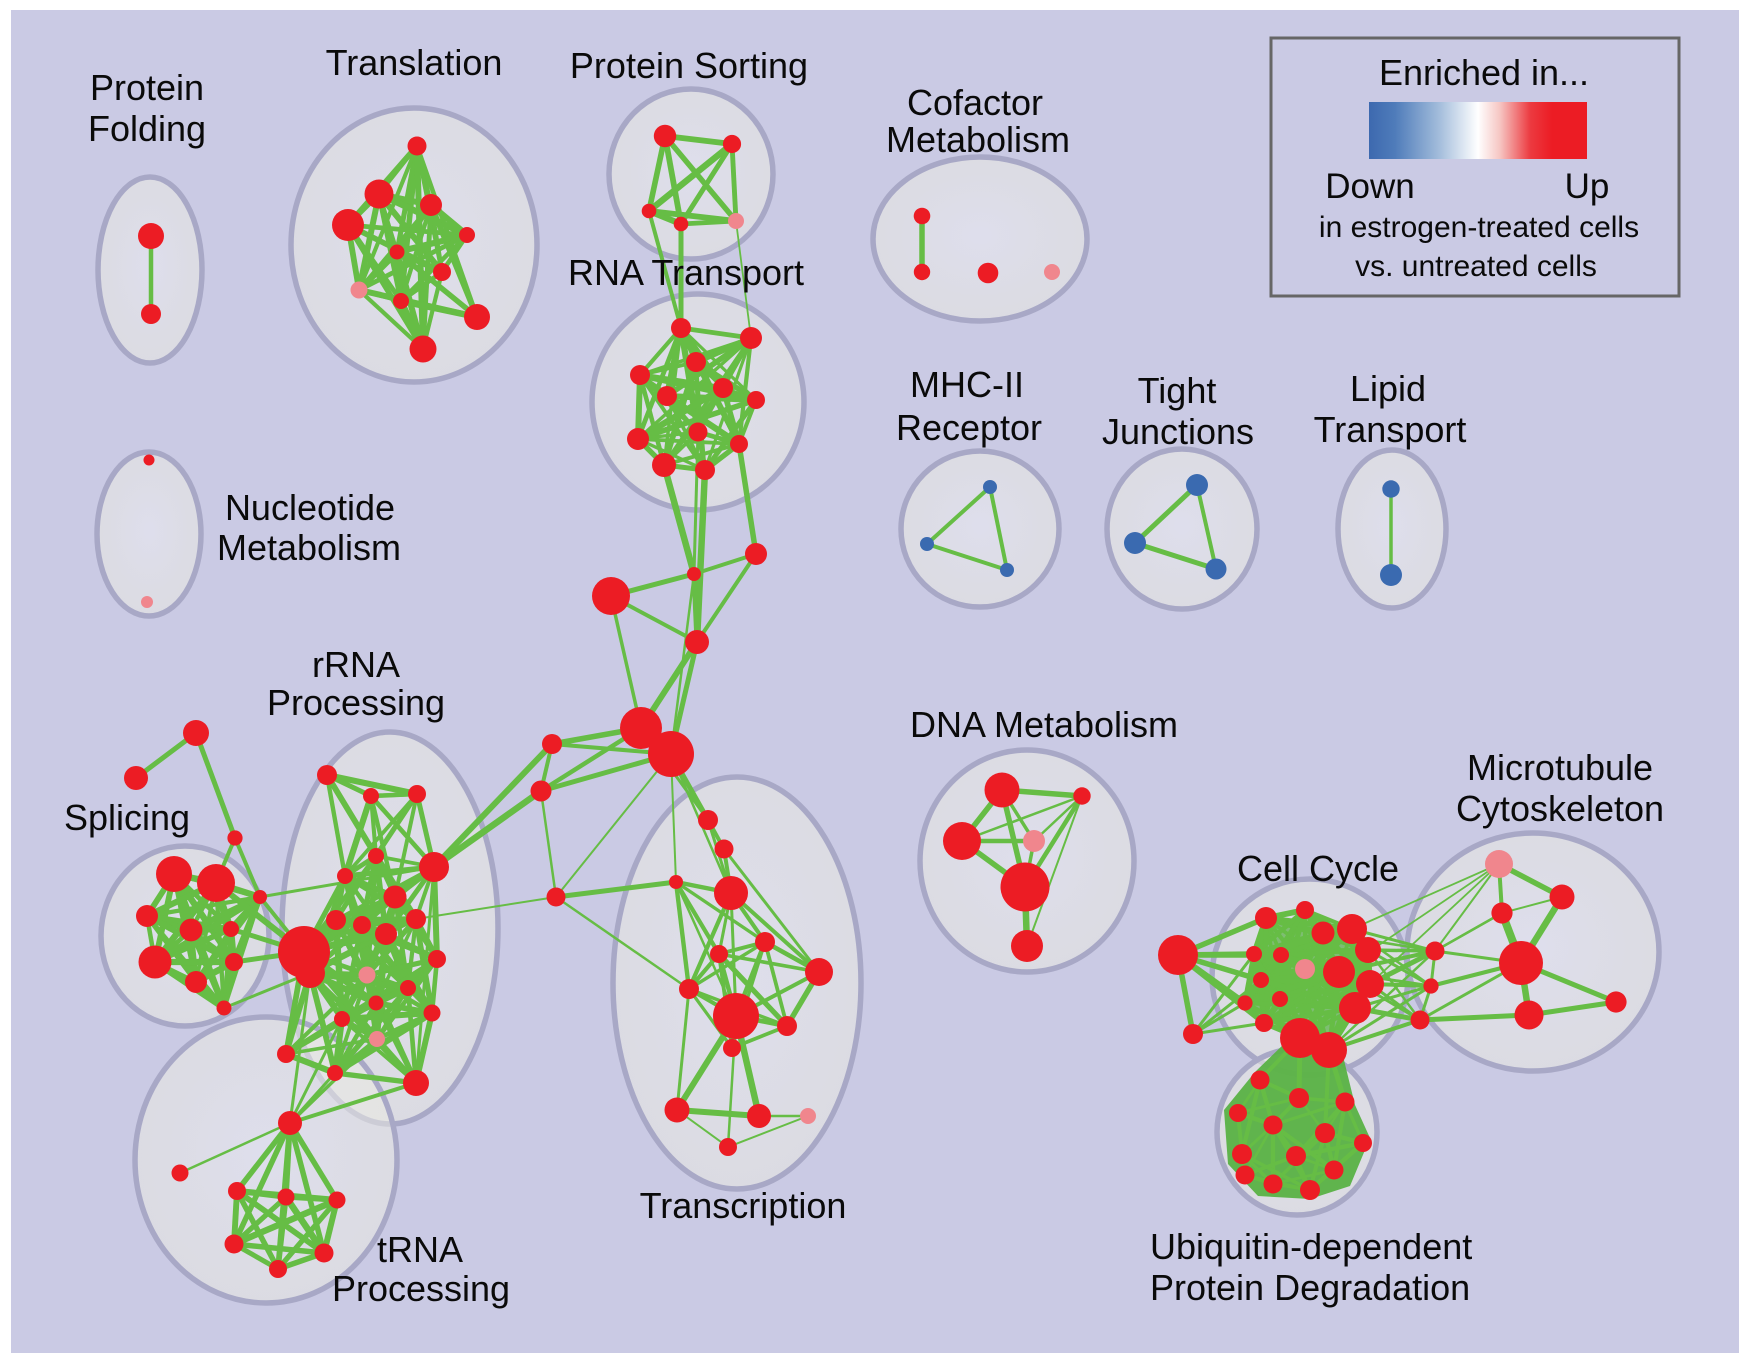 This screenshot has width=1750, height=1360. Describe the element at coordinates (967, 384) in the screenshot. I see `svg-text: MHC-II` at that location.